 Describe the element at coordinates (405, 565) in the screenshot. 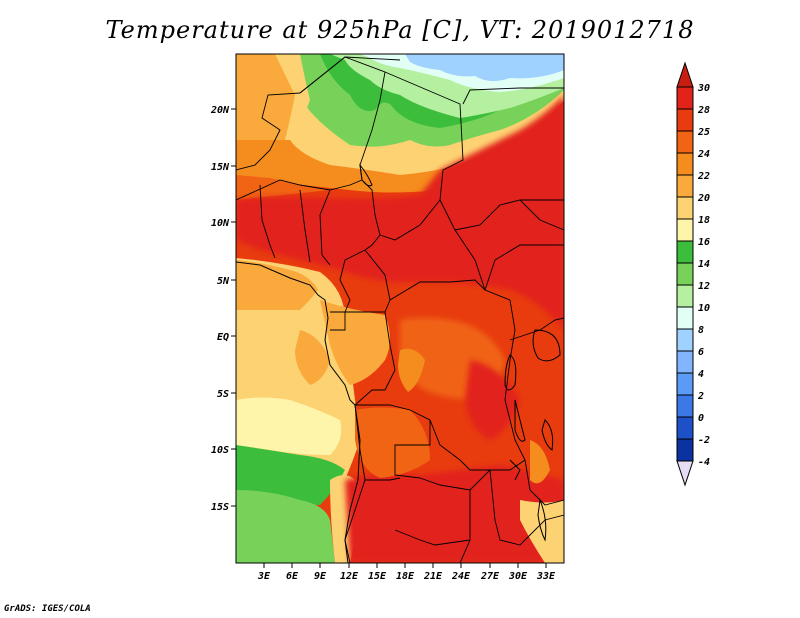

I see `lon-ticks` at that location.